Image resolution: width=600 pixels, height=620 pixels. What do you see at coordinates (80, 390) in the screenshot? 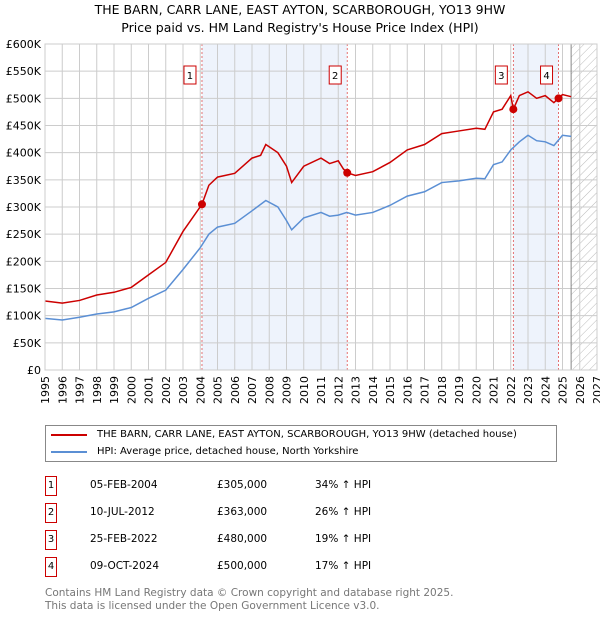
I see `x-tick-label: 1997` at bounding box center [80, 390].